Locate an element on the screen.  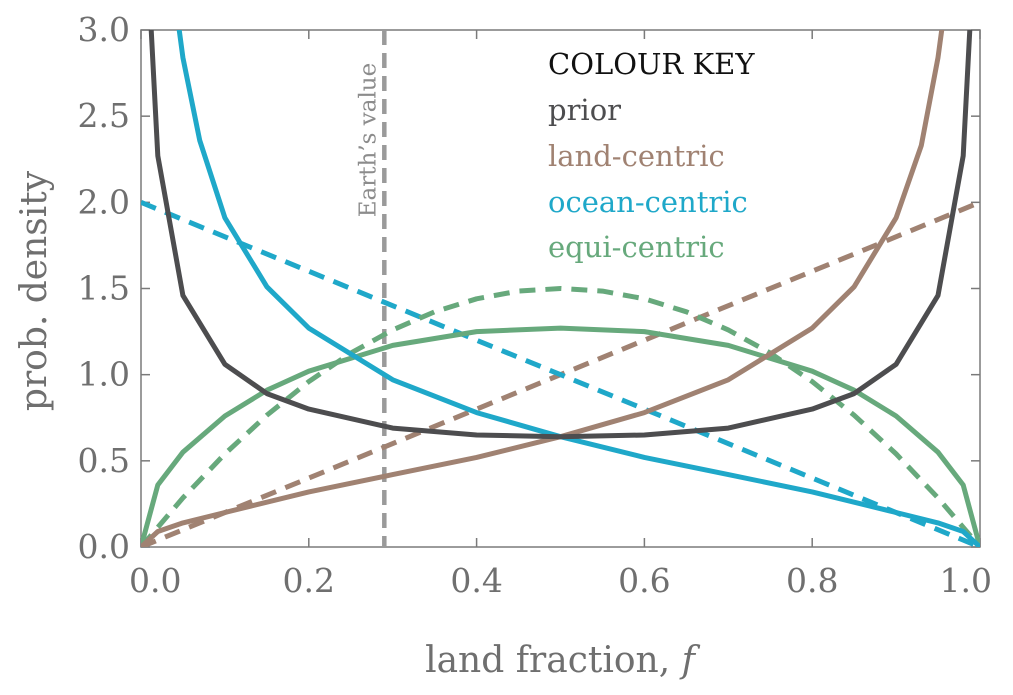
legend-entry-prior: prior is located at coordinates (584, 110).